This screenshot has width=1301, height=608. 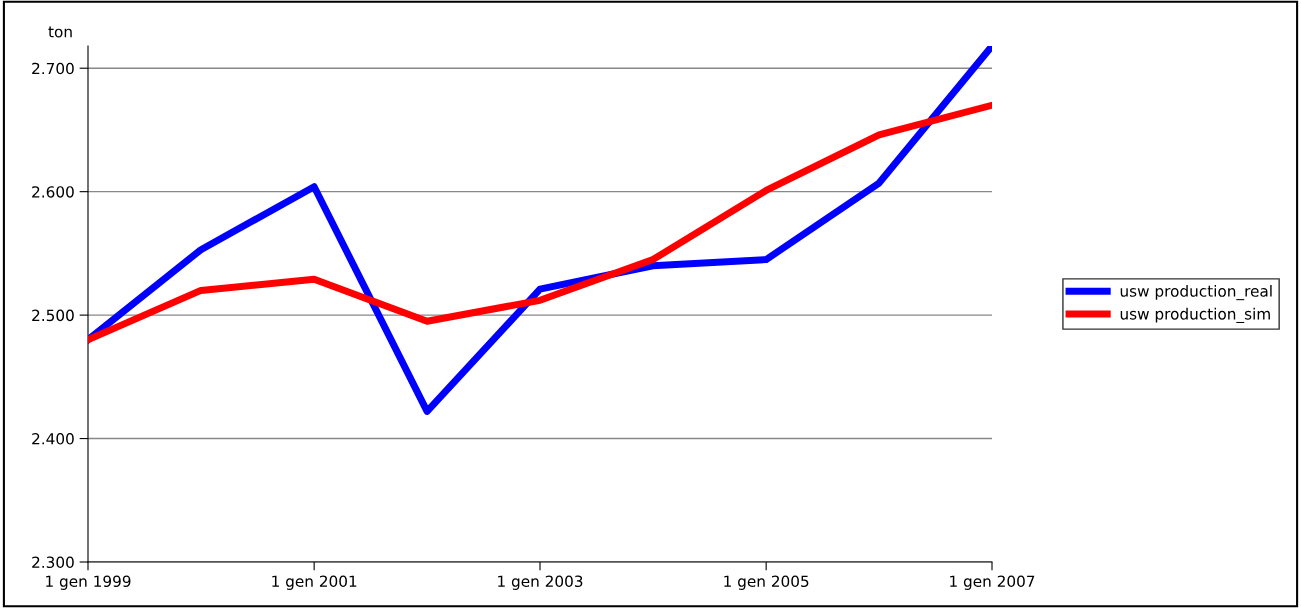 I want to click on legend-label: usw production_sim, so click(x=1195, y=315).